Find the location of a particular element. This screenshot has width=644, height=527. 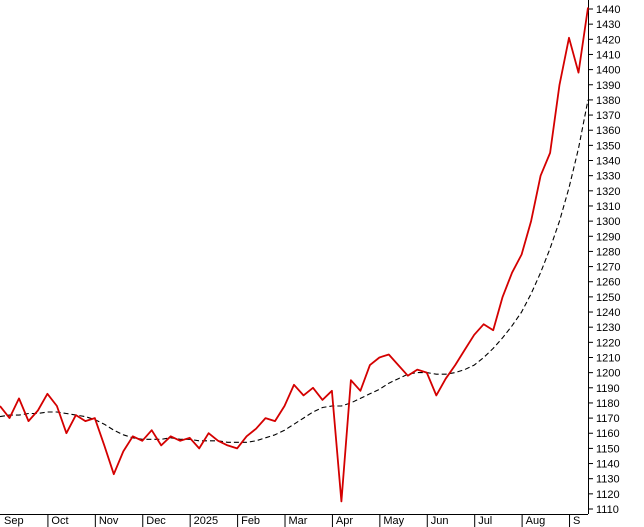

y-tick-label: 1130 is located at coordinates (608, 480).